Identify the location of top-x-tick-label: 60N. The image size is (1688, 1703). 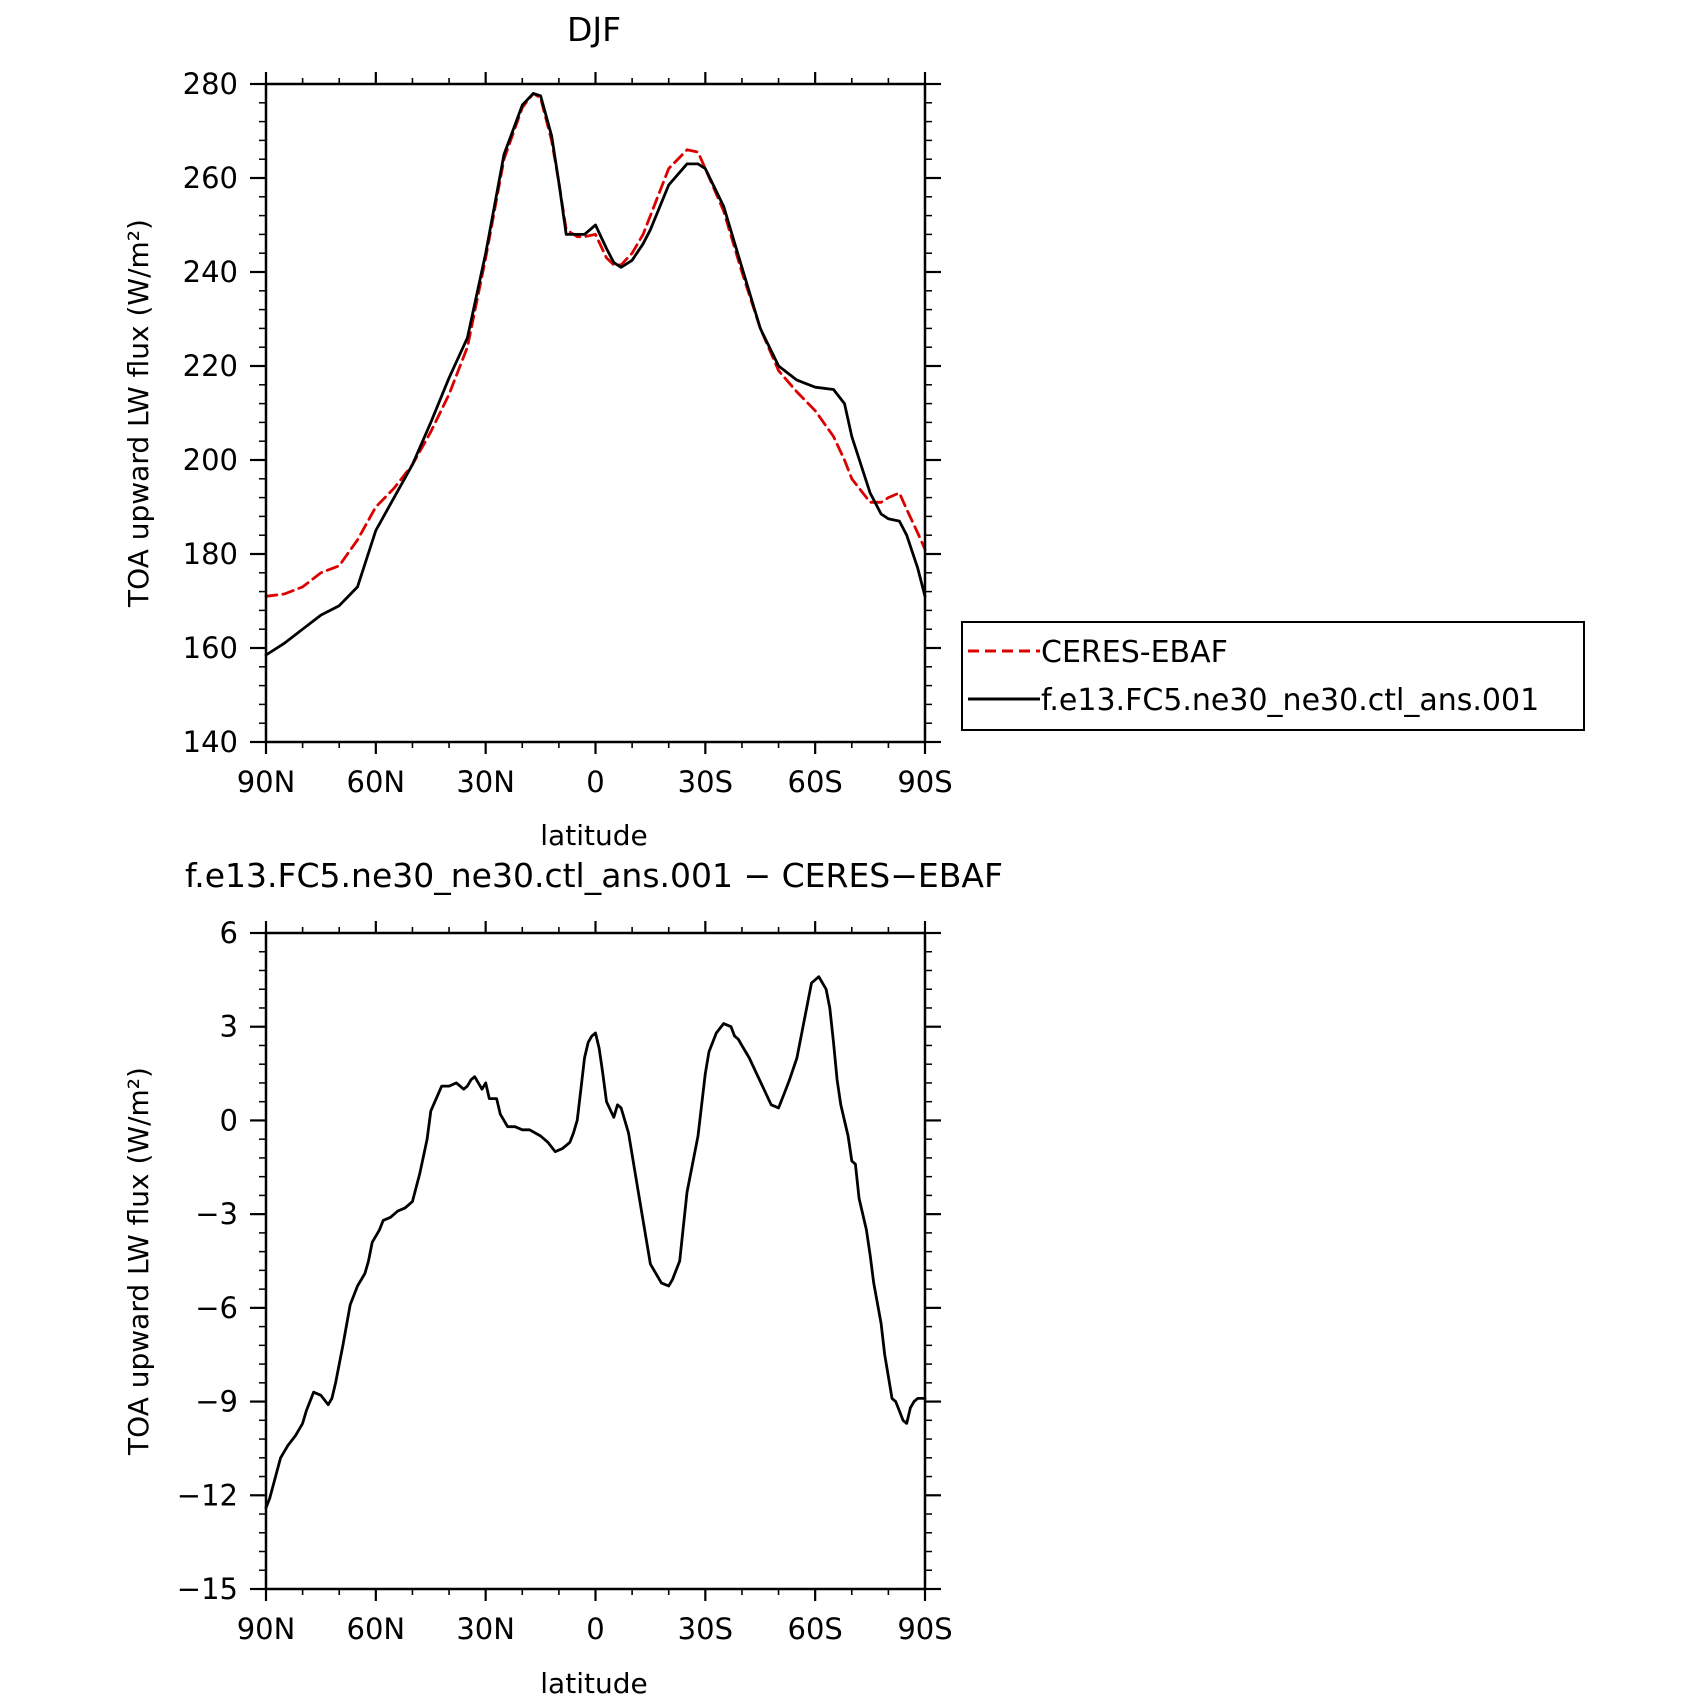
(376, 782).